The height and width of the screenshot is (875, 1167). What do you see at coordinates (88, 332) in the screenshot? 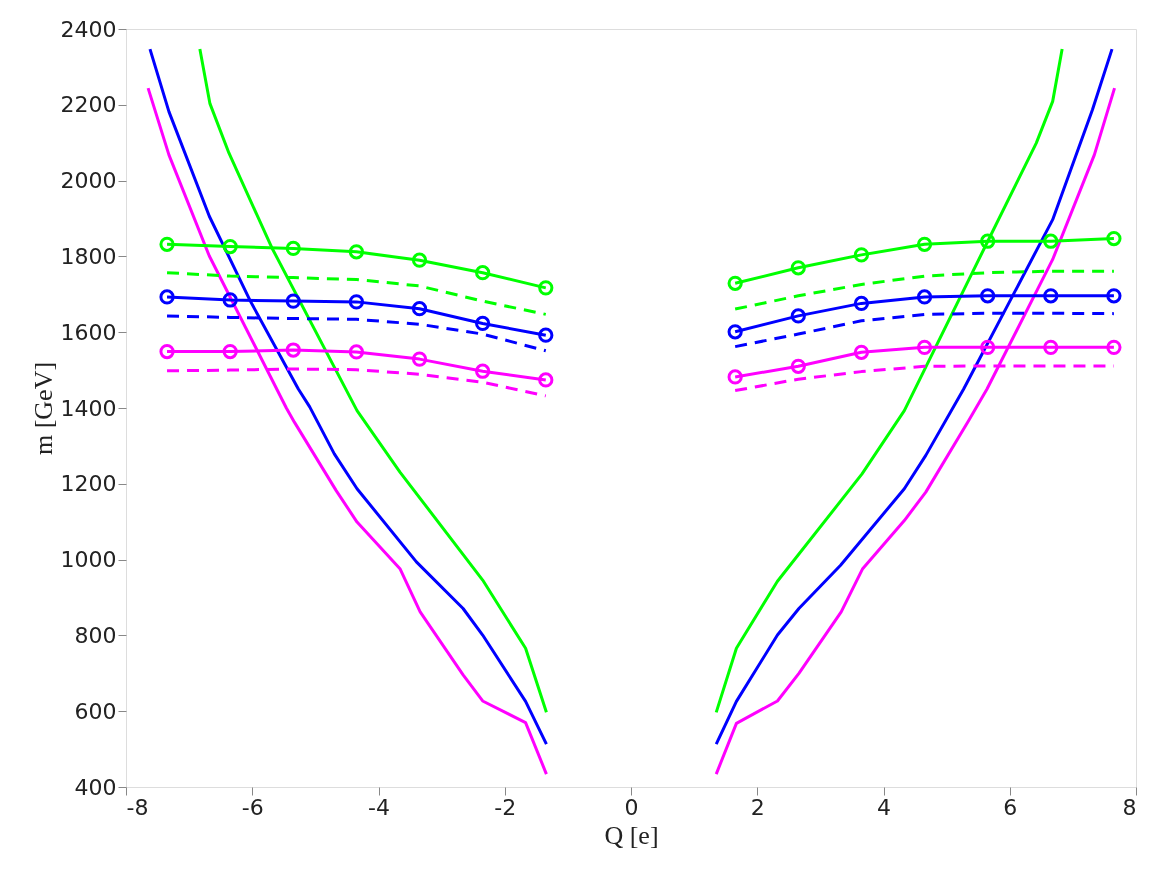
I see `y-tick-label: 1600` at bounding box center [88, 332].